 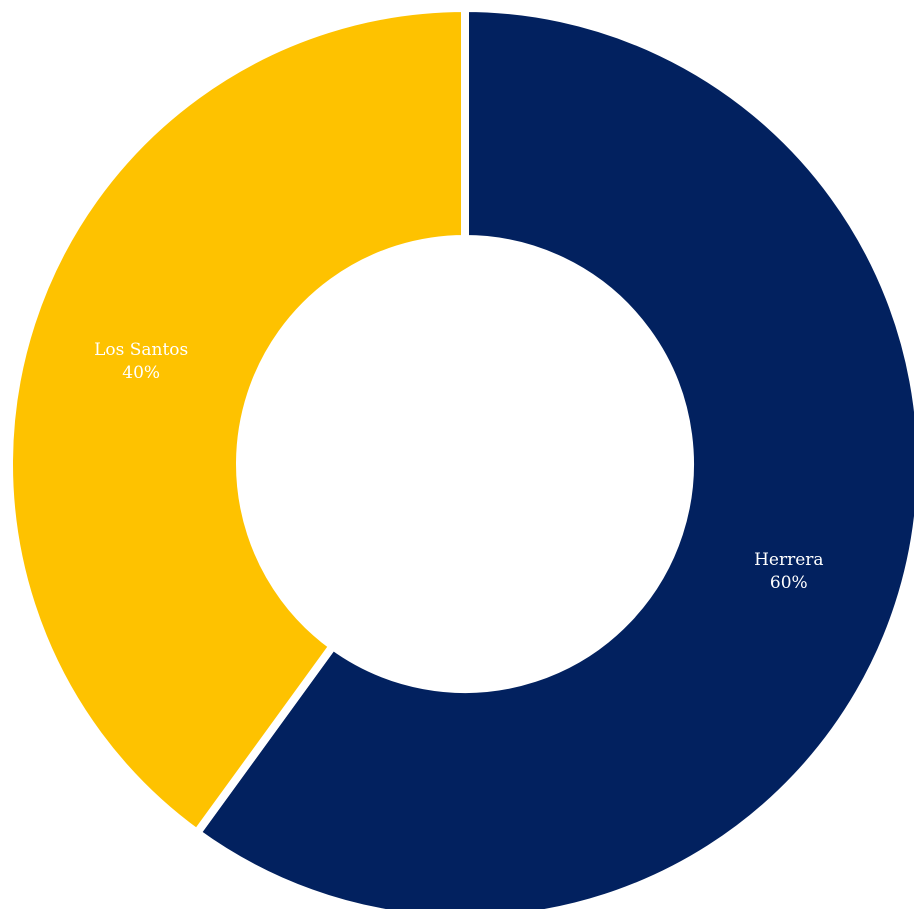 I want to click on slice-value-label-herrera: 60%, so click(x=789, y=583).